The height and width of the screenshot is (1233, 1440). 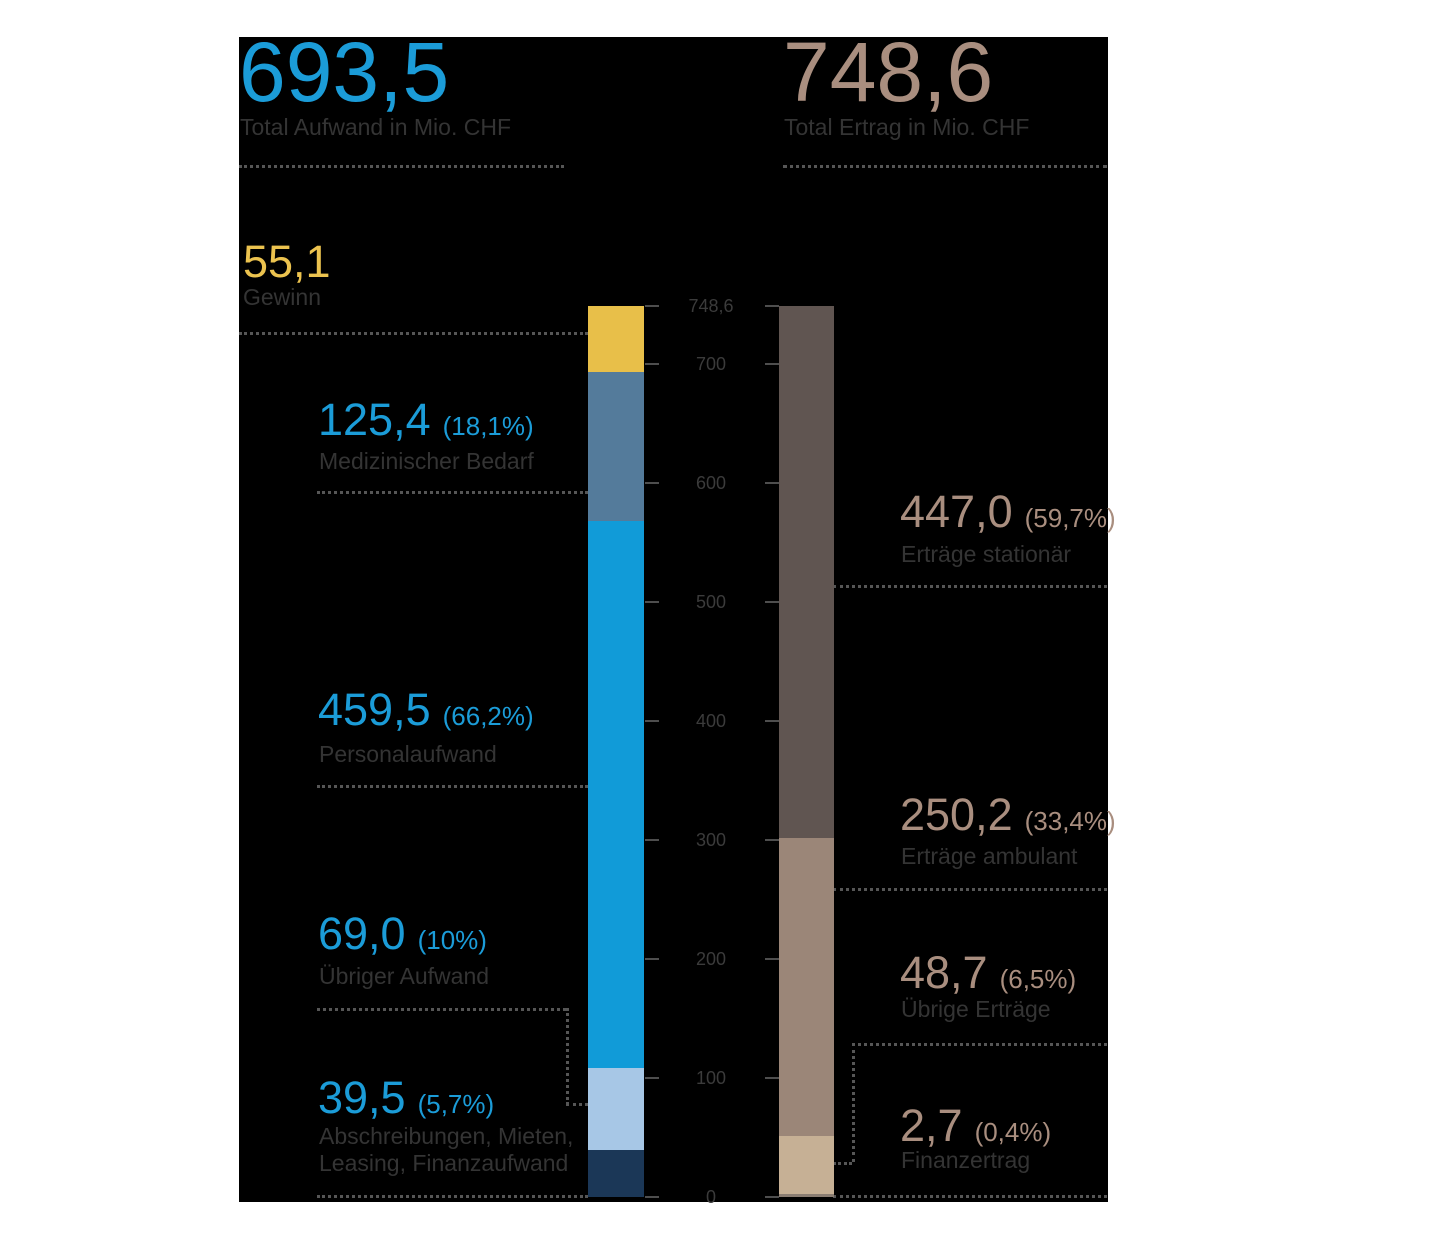 I want to click on uebriger-aufwand-value: 69,0 (10%), so click(x=402, y=934).